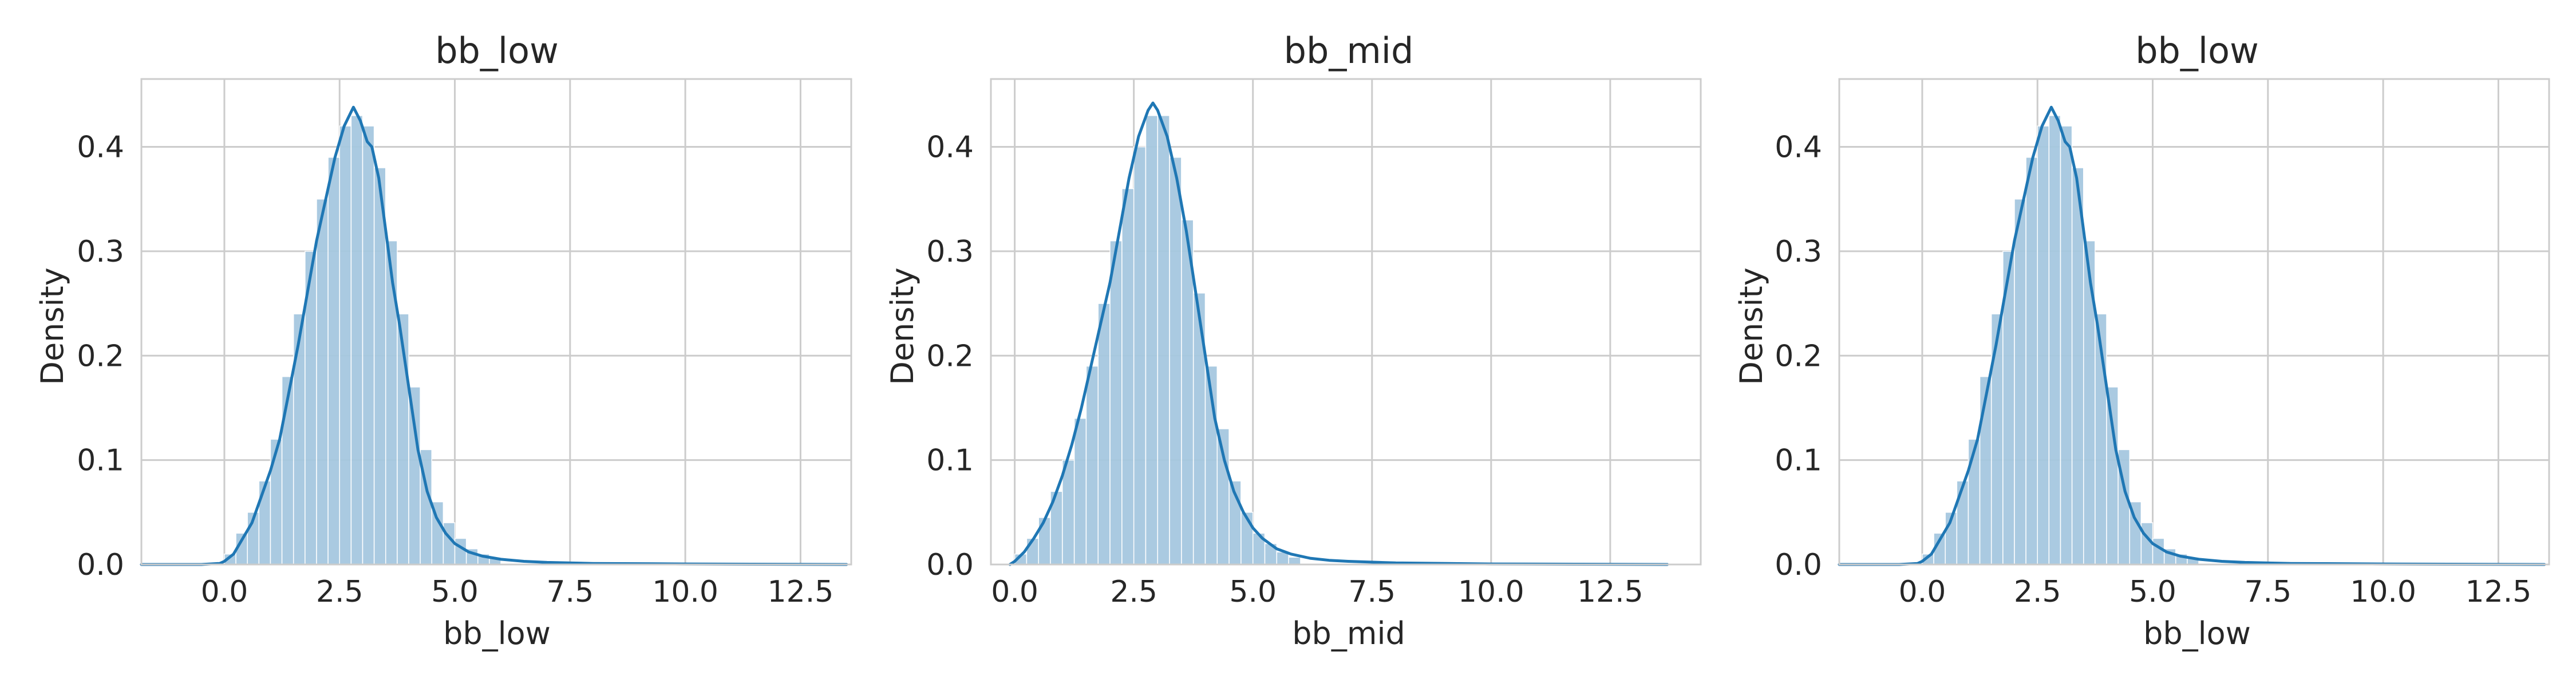  What do you see at coordinates (1349, 51) in the screenshot?
I see `chart-title: bb_mid` at bounding box center [1349, 51].